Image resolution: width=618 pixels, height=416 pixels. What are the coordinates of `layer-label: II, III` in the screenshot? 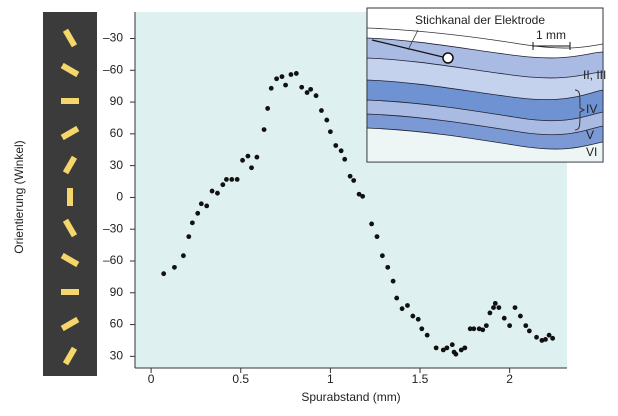 It's located at (594, 75).